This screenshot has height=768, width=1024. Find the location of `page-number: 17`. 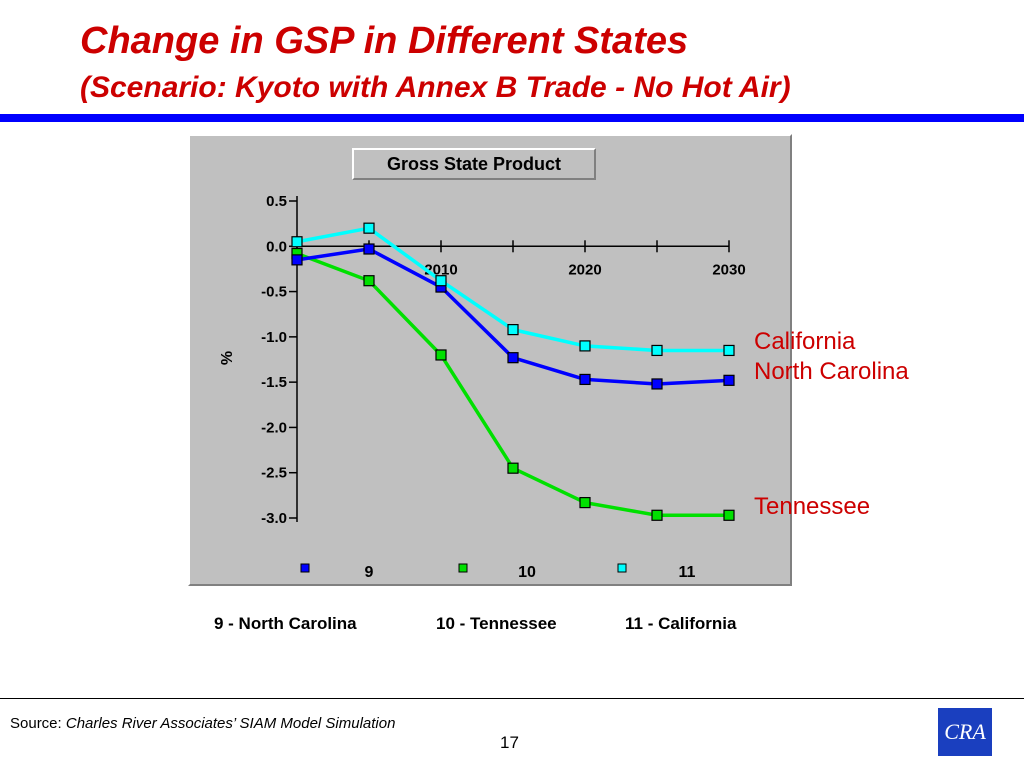

page-number: 17 is located at coordinates (509, 742).